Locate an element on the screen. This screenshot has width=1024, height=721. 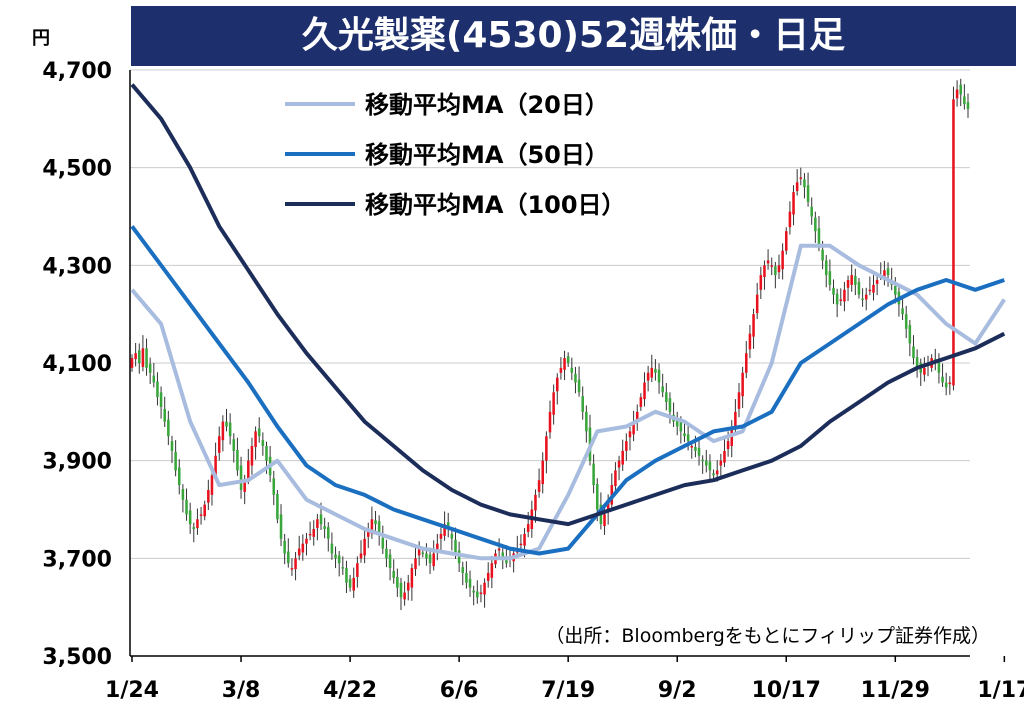
x-tick-label: 7/19 is located at coordinates (568, 690).